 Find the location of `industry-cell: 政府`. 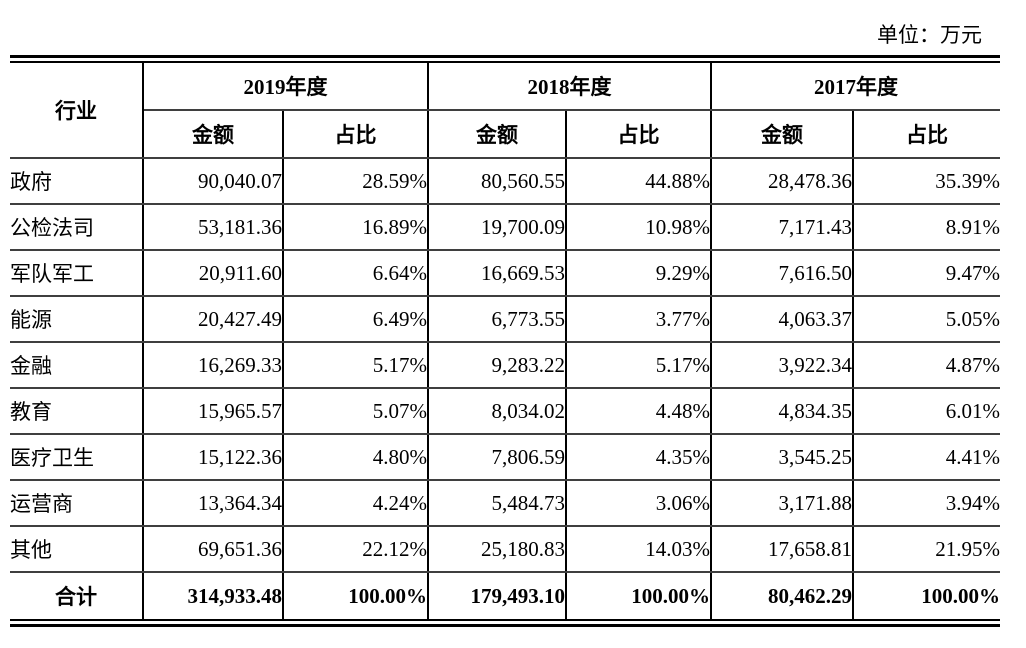

industry-cell: 政府 is located at coordinates (77, 181).